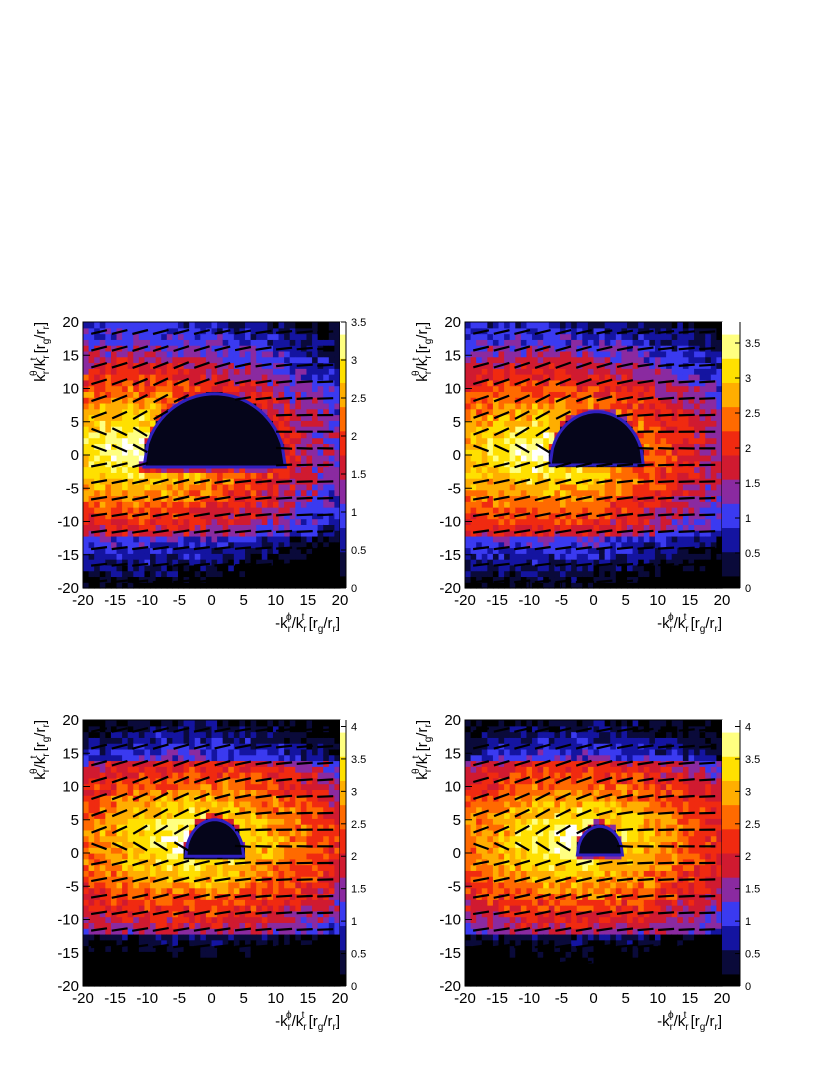  Describe the element at coordinates (593, 600) in the screenshot. I see `x-tick-label: 0` at that location.